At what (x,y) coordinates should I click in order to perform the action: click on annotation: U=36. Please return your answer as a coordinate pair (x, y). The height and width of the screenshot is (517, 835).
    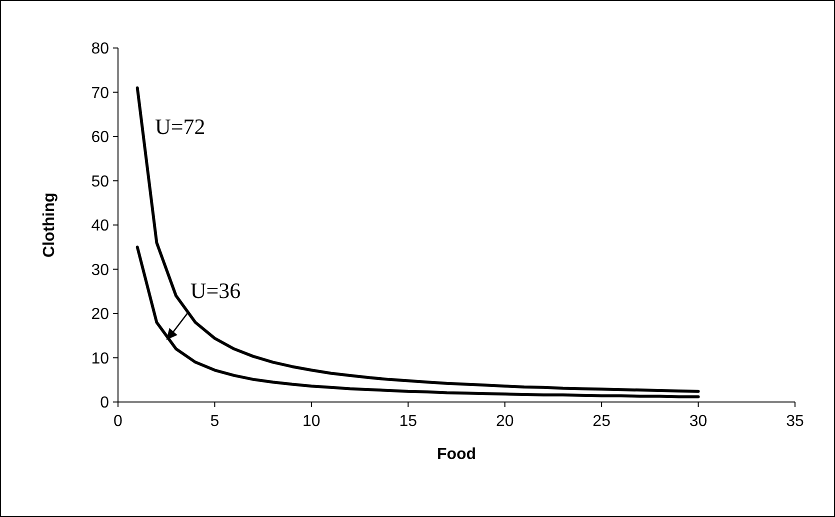
    Looking at the image, I should click on (215, 291).